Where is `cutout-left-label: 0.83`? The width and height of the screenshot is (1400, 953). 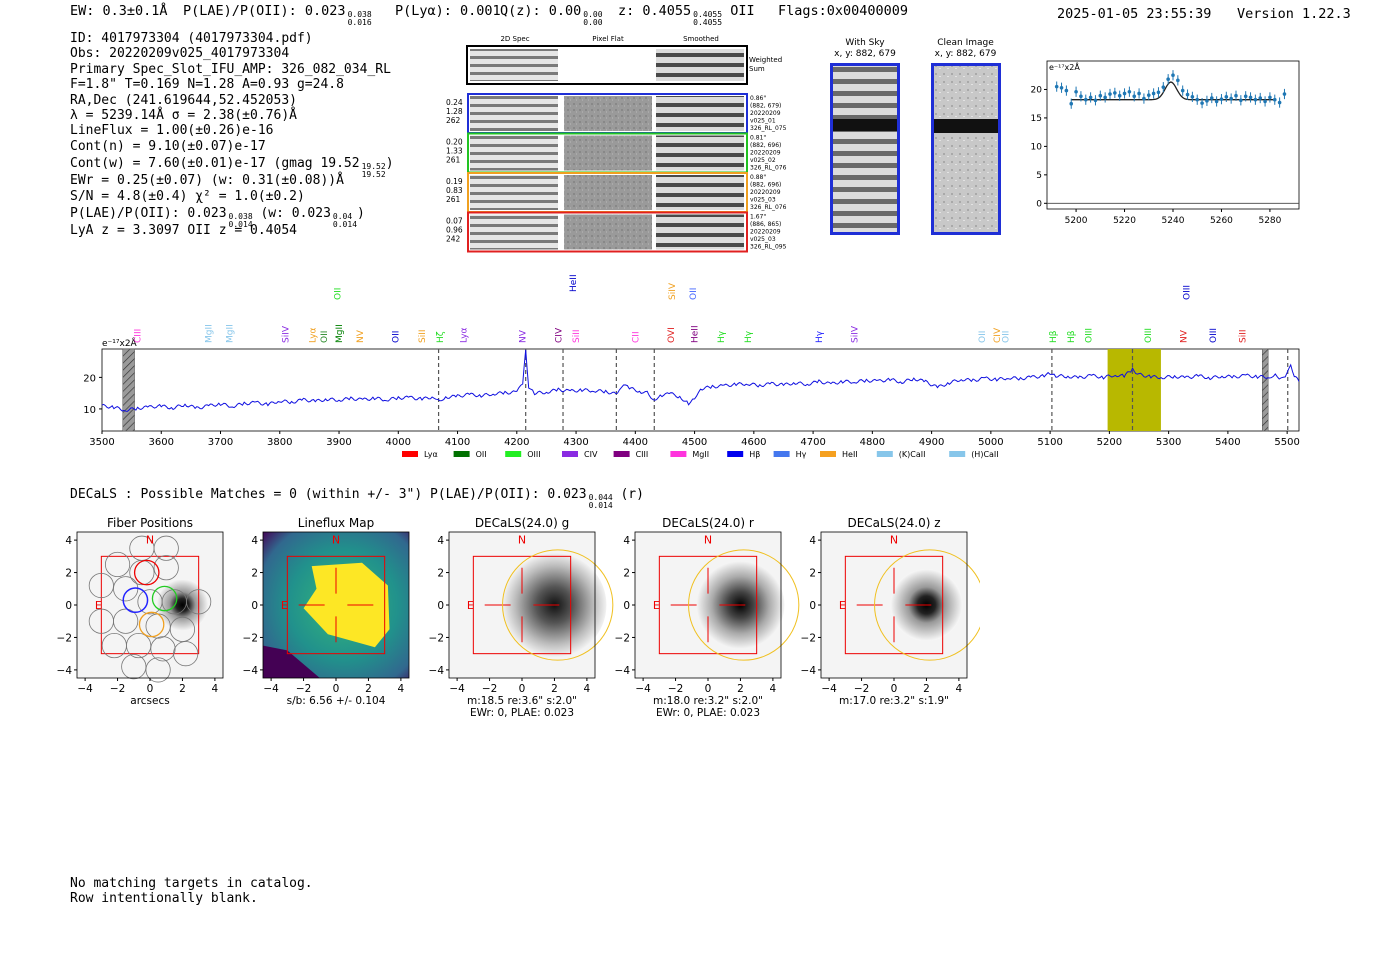 cutout-left-label: 0.83 is located at coordinates (454, 190).